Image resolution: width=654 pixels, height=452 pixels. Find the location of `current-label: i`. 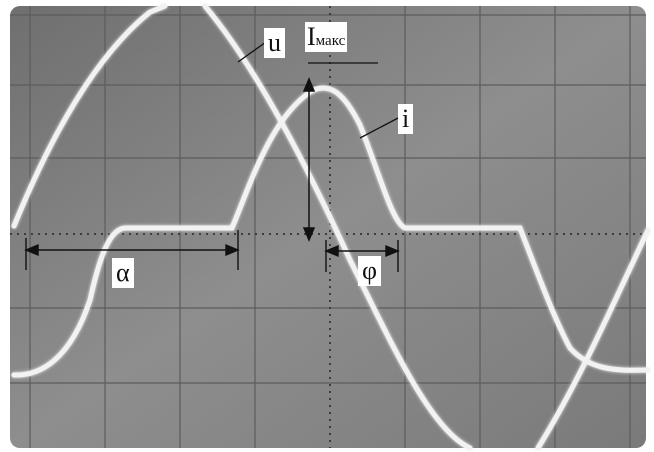

current-label: i is located at coordinates (406, 119).